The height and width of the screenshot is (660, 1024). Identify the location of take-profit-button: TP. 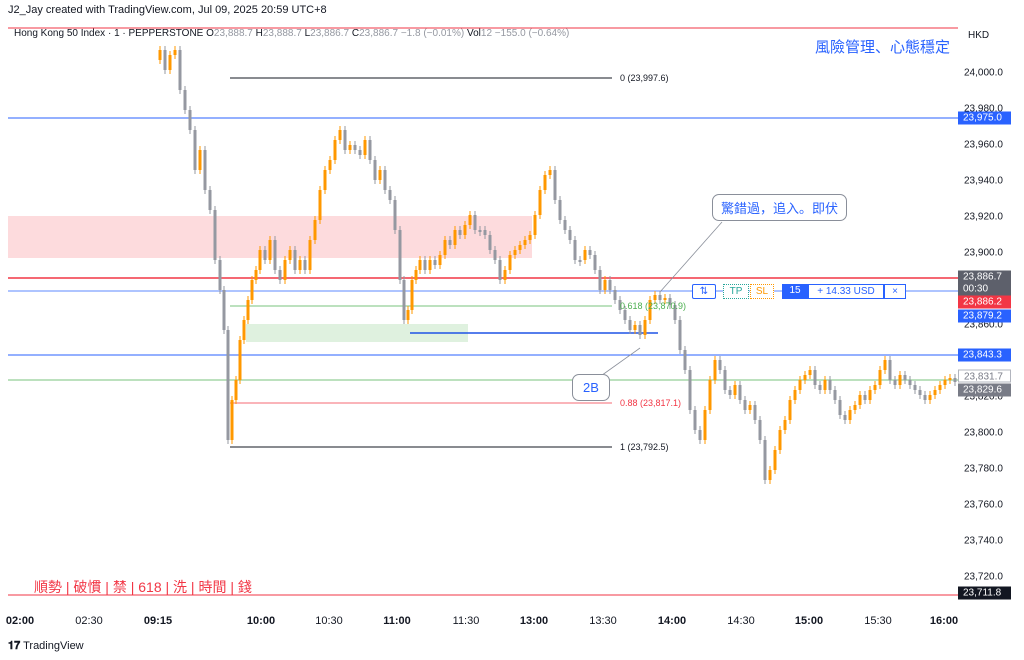
(736, 291).